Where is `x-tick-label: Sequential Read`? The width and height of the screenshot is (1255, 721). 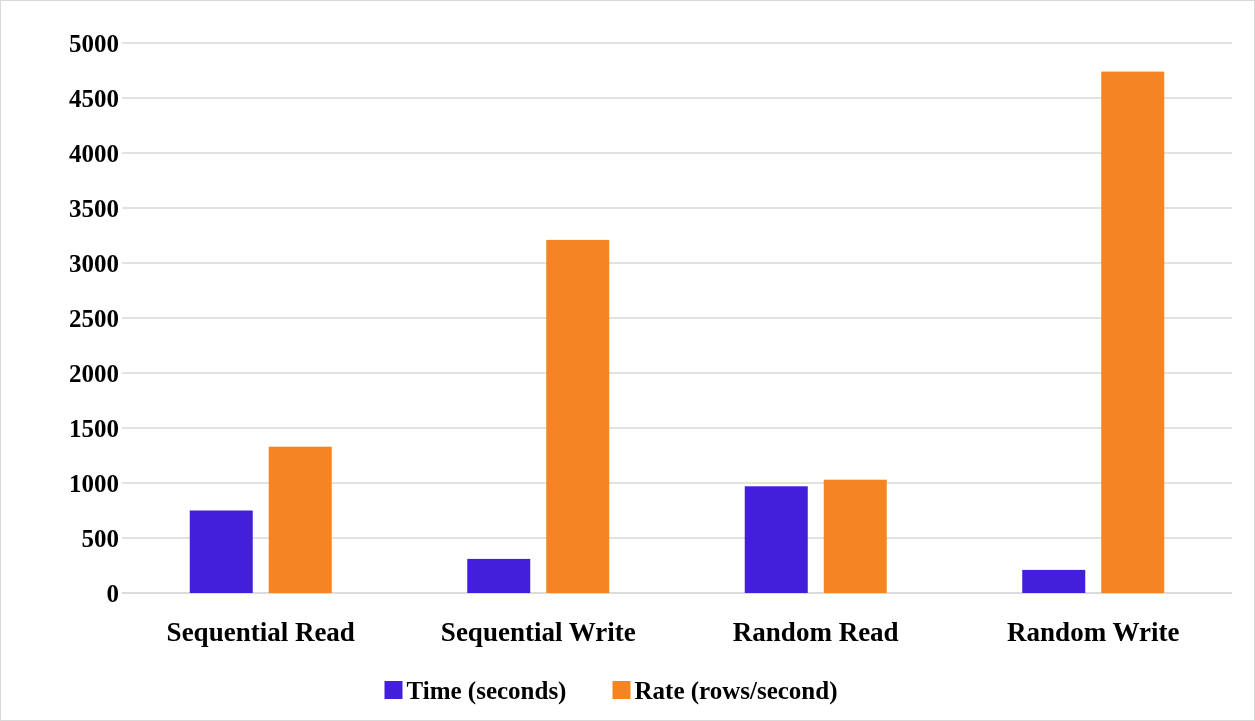
x-tick-label: Sequential Read is located at coordinates (260, 632).